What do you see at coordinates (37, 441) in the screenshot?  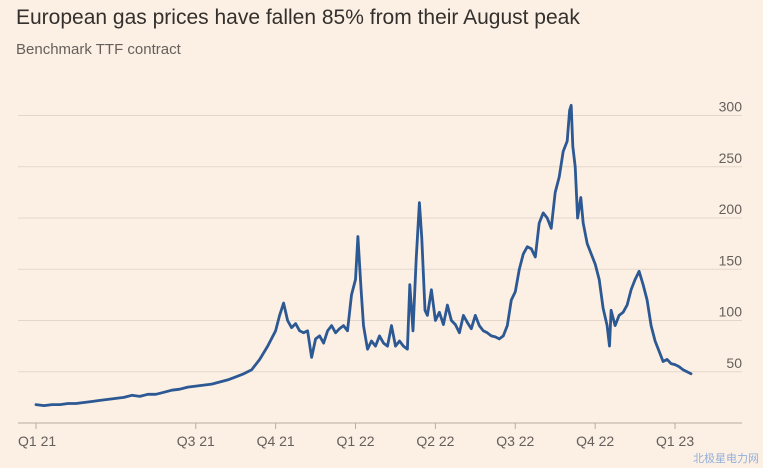 I see `x-tick-label-Q1-21: Q1 21` at bounding box center [37, 441].